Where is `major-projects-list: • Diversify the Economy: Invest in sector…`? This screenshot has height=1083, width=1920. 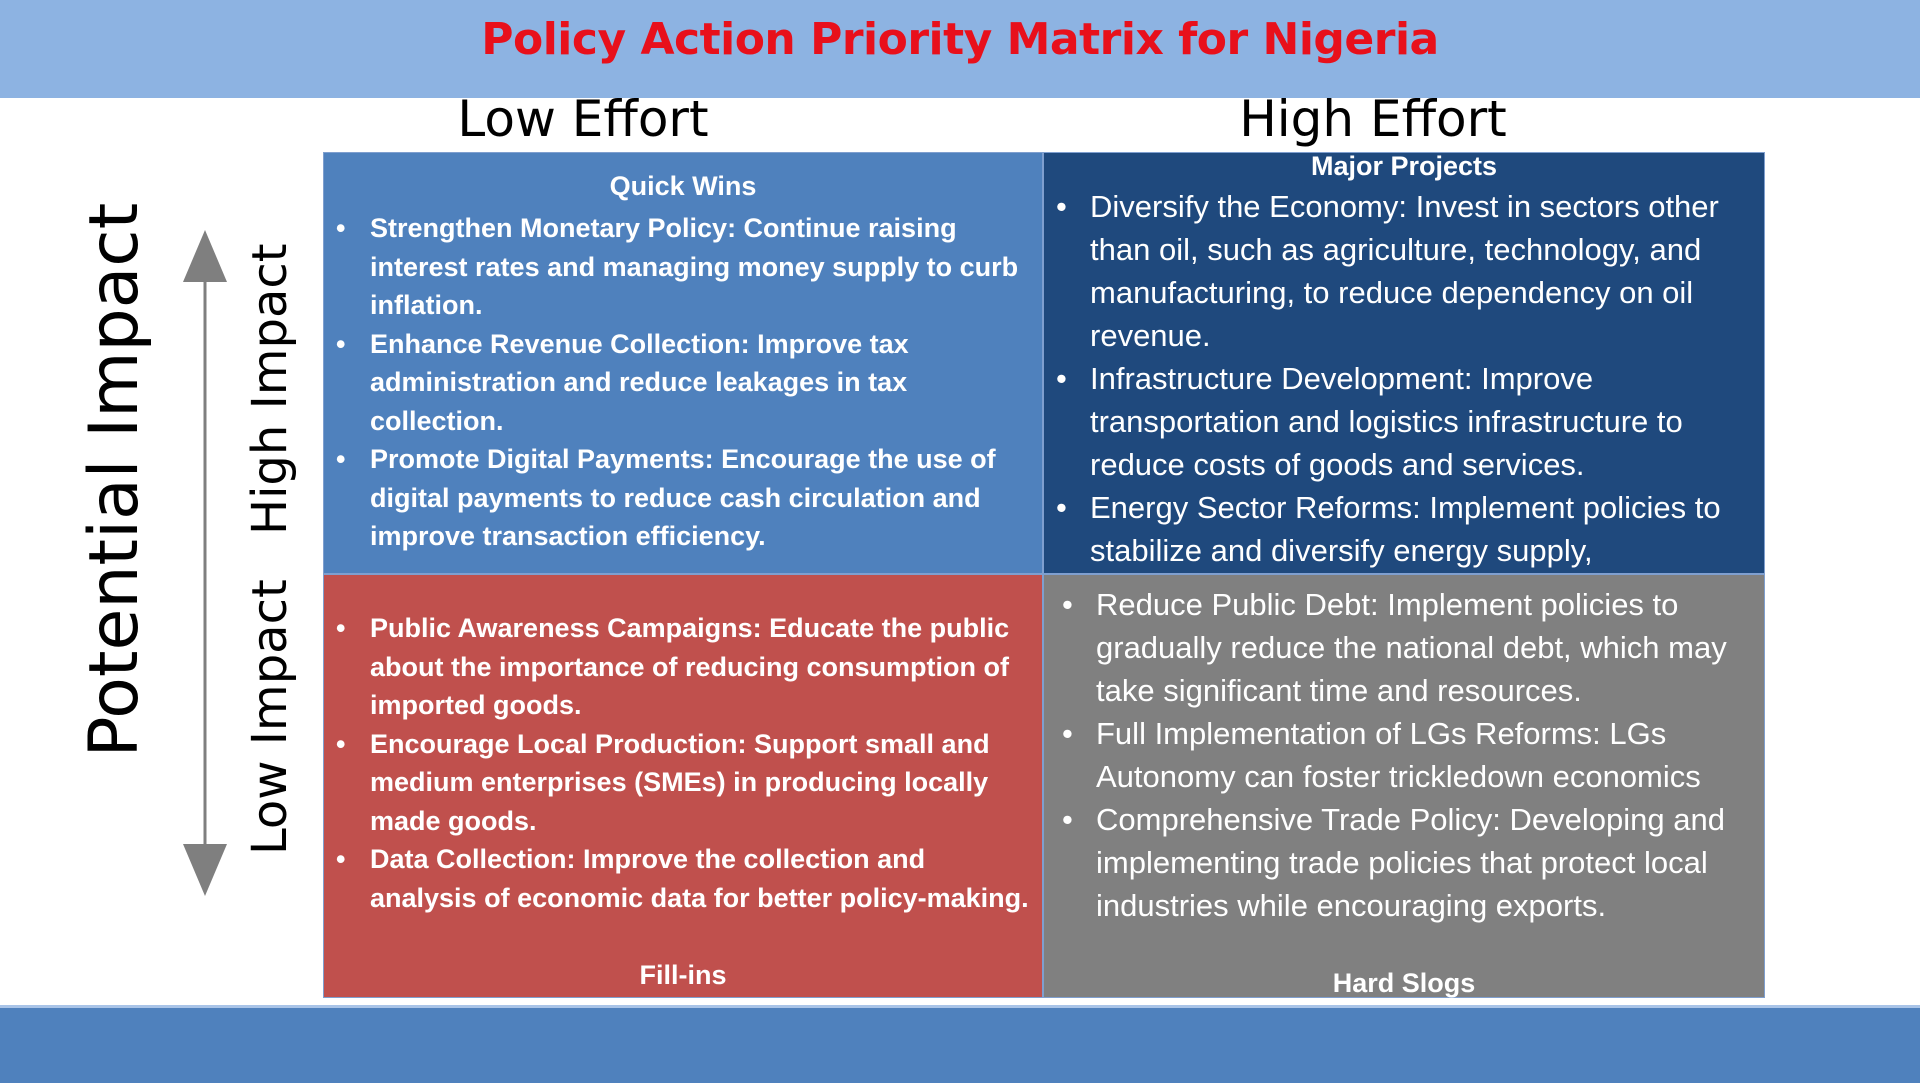
major-projects-list: • Diversify the Economy: Invest in sector… is located at coordinates (1399, 378).